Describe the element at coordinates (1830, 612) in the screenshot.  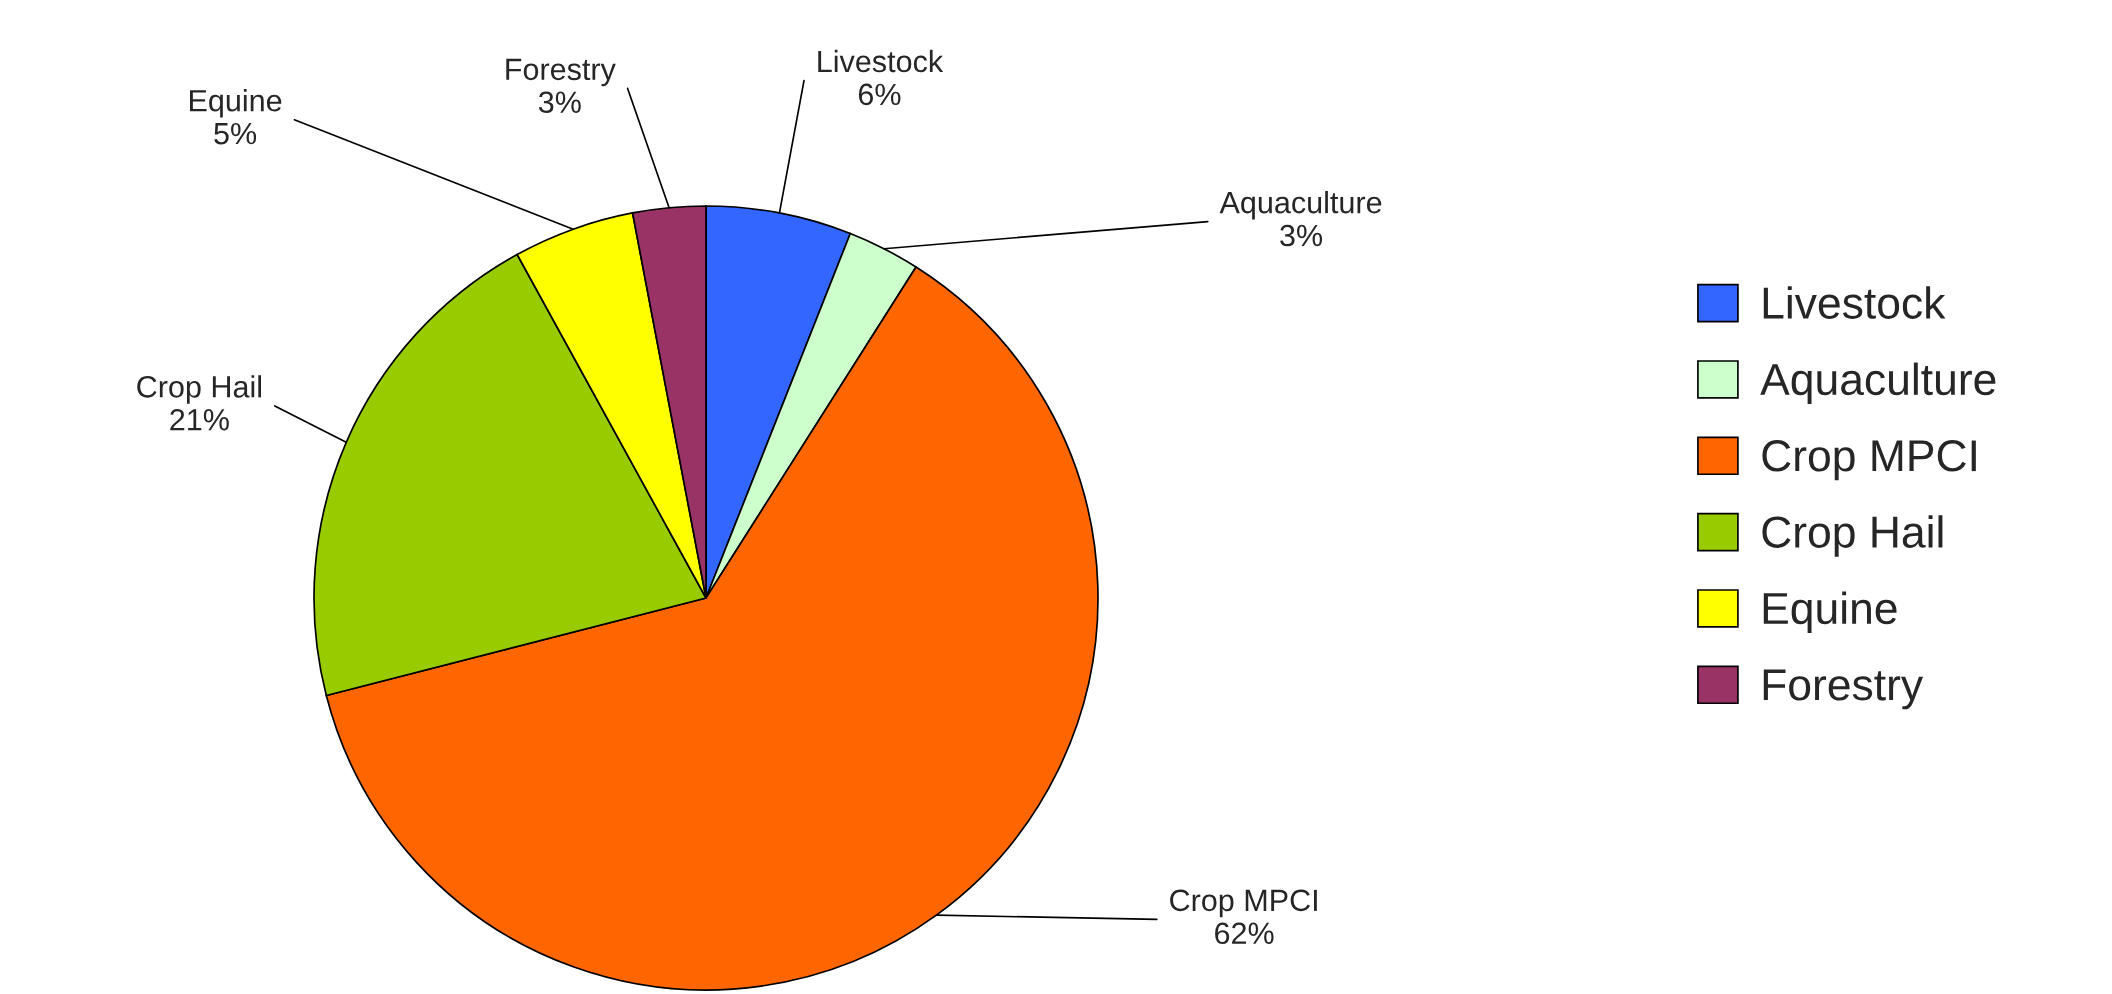
I see `legend-label: Equine` at that location.